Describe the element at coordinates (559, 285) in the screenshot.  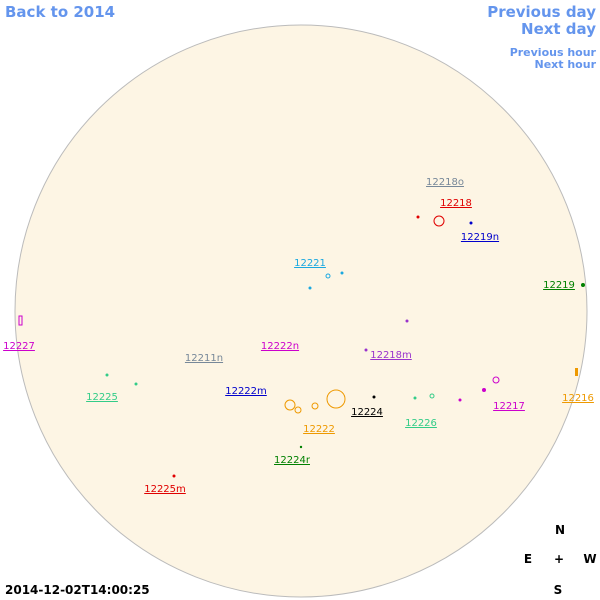
I see `region-label: 12219` at that location.